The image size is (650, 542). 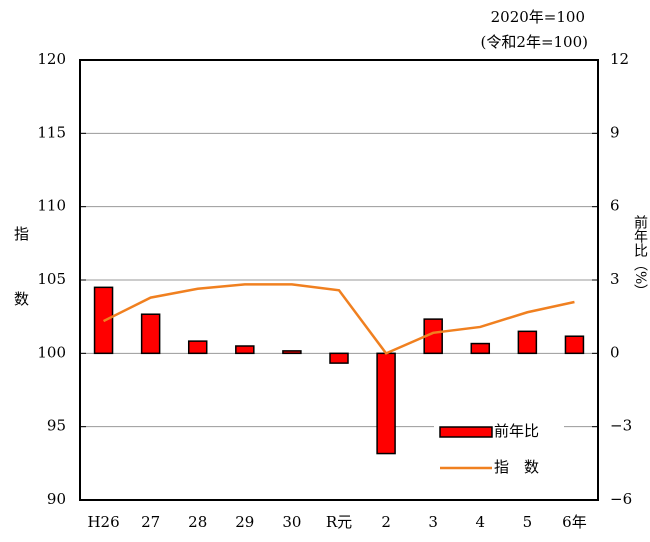 I want to click on line, so click(x=338, y=319).